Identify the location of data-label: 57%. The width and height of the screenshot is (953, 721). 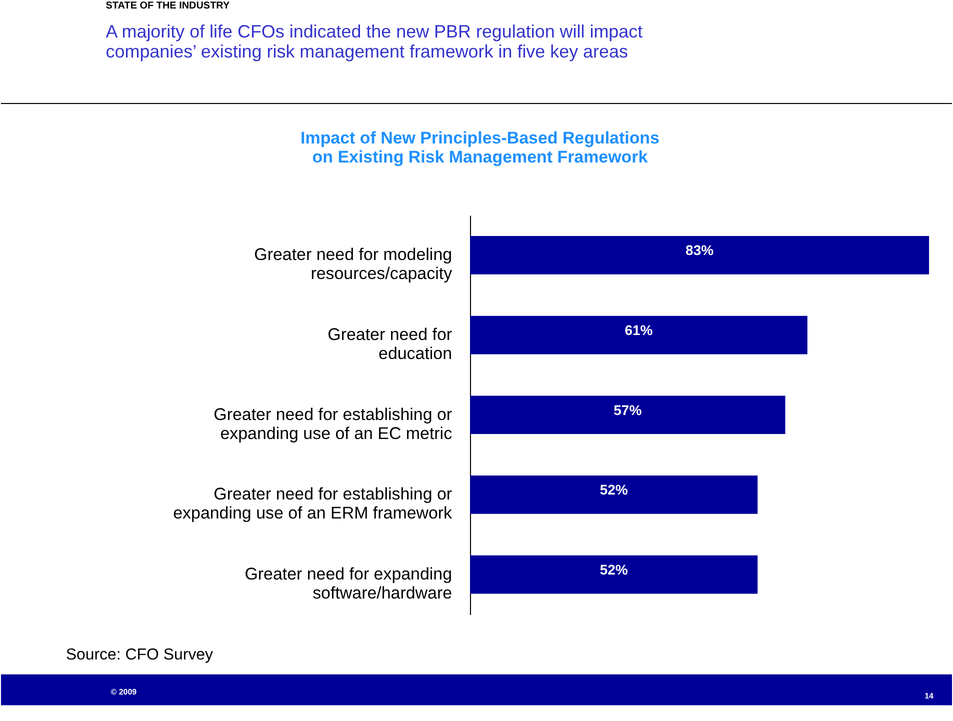
(628, 410).